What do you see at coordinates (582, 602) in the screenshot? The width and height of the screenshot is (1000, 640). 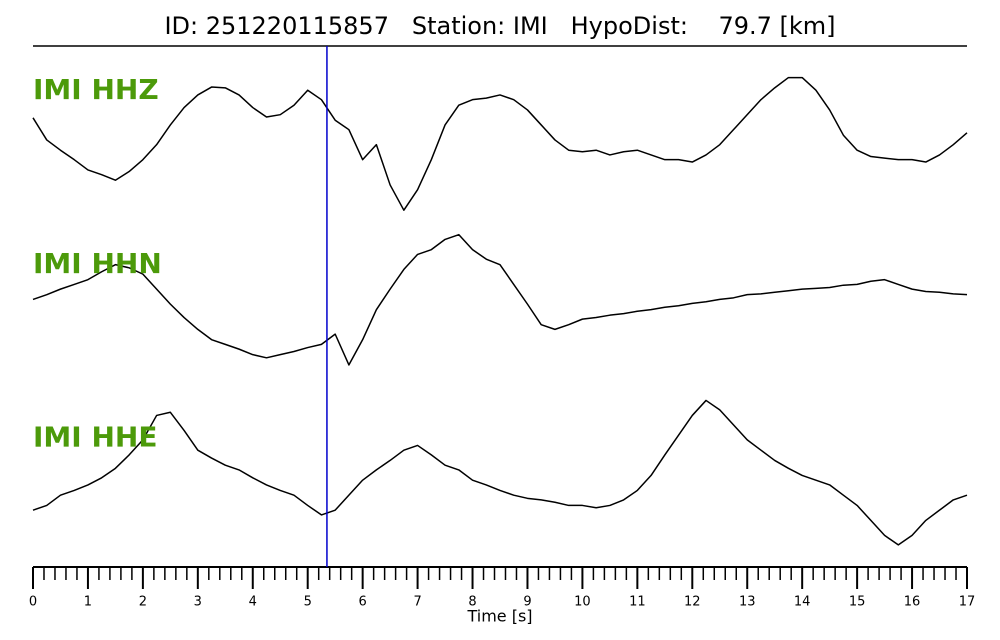 I see `x-tick-label: 10` at bounding box center [582, 602].